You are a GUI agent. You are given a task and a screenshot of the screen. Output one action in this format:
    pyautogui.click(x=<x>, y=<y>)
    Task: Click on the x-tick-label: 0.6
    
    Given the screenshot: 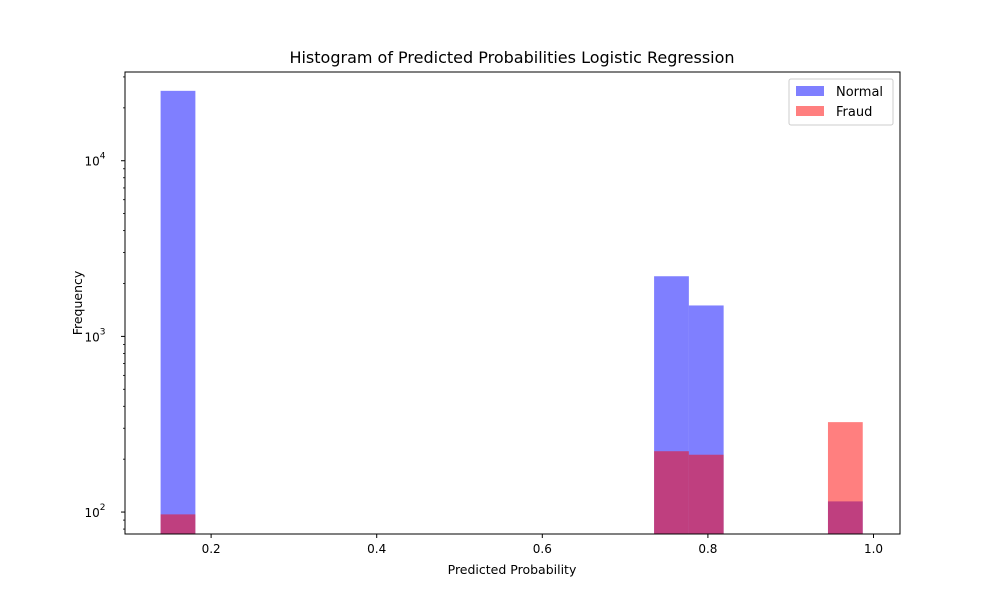 What is the action you would take?
    pyautogui.click(x=542, y=549)
    